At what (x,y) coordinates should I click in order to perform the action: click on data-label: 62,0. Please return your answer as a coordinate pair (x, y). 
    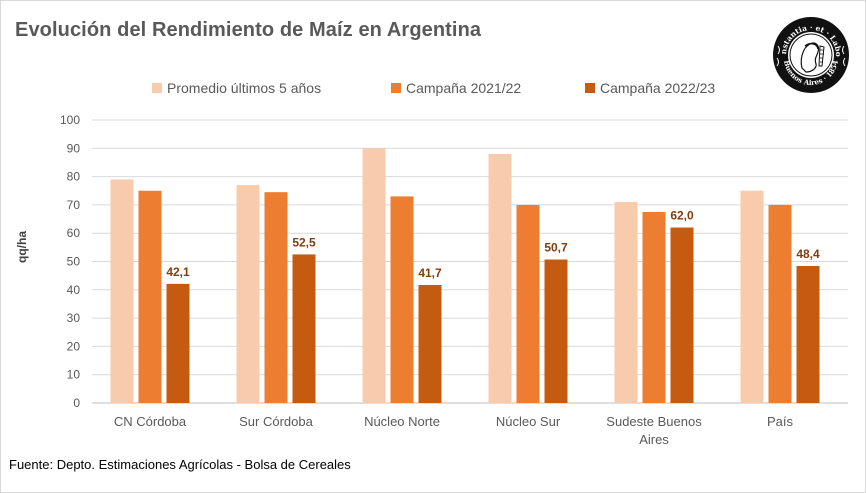
    Looking at the image, I should click on (682, 216).